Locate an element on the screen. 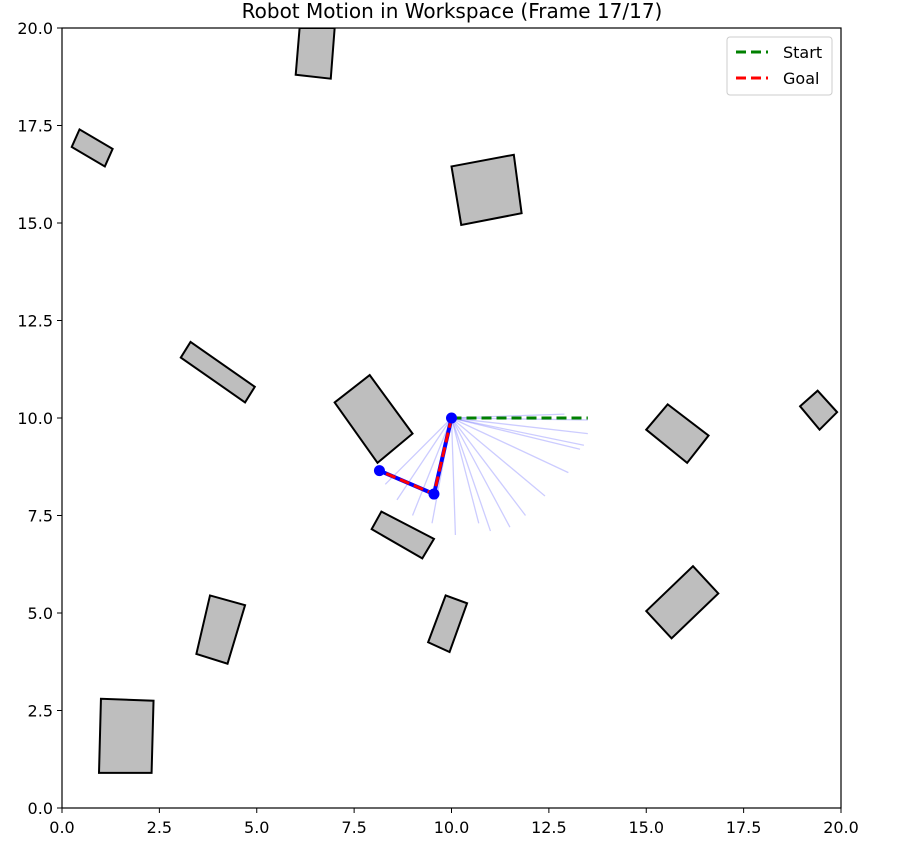 The image size is (907, 845). motion-trail-layer is located at coordinates (486, 474).